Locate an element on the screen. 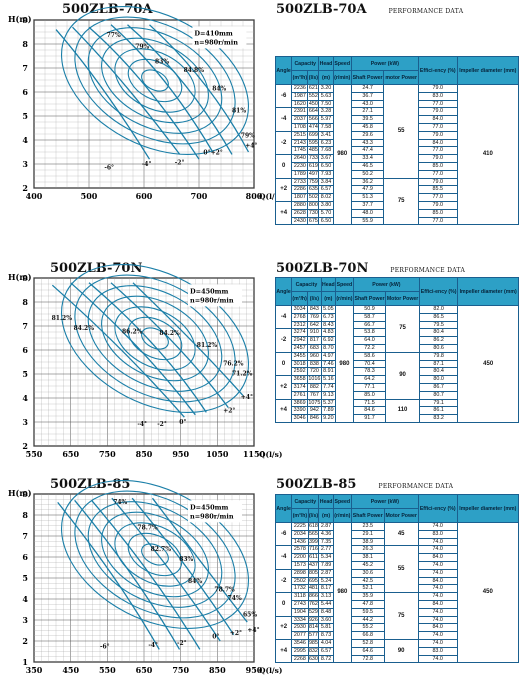 This screenshot has height=686, width=523. capacity-m3h-cell: 1904 is located at coordinates (300, 612).